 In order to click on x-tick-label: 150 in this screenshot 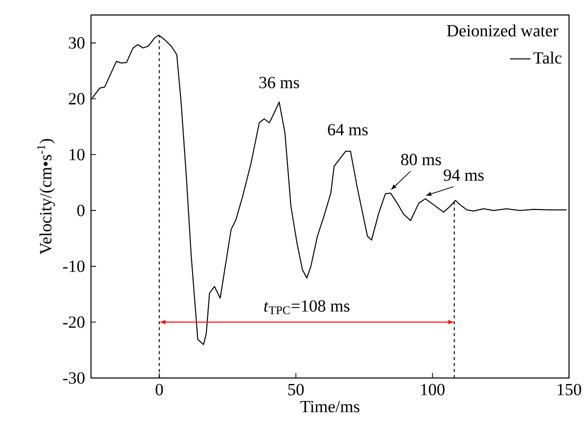, I will do `click(570, 390)`.